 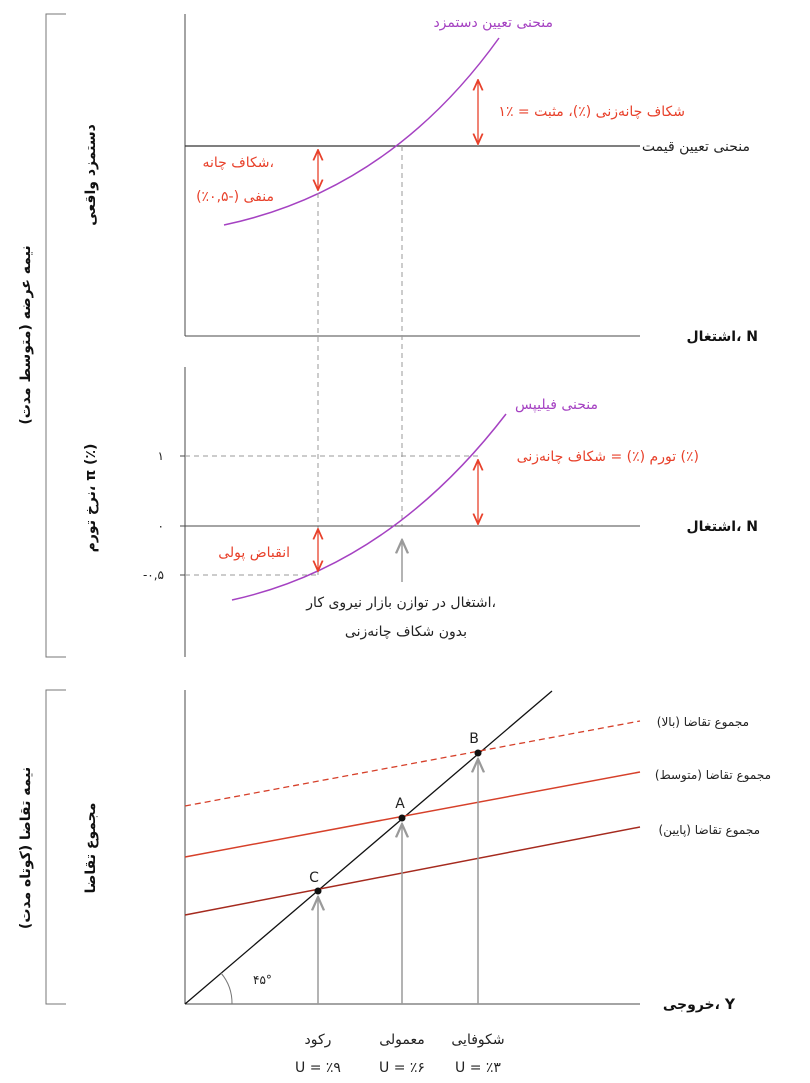 I want to click on supply-side-label: نیمه عرضه (متوسط مدت), so click(x=26, y=334).